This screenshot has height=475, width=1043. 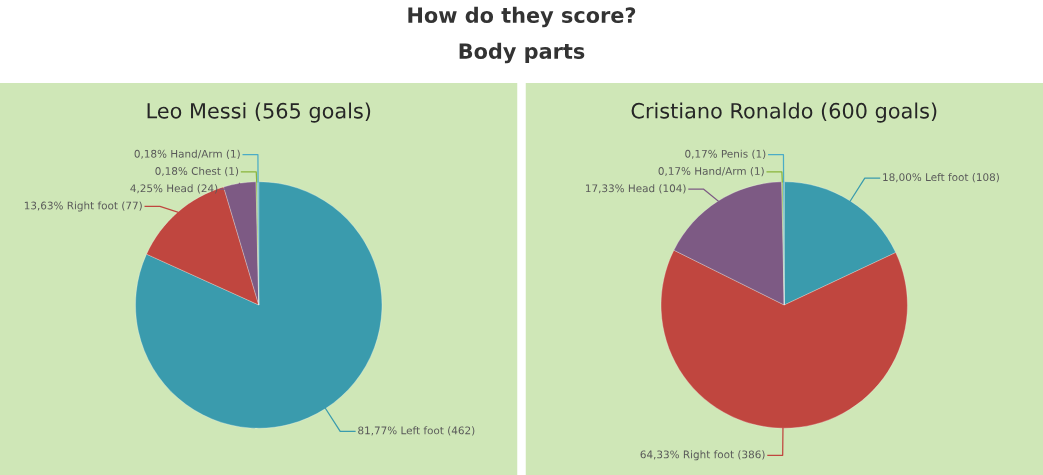 What do you see at coordinates (702, 455) in the screenshot?
I see `slice-label: 64,33% Right foot (386)` at bounding box center [702, 455].